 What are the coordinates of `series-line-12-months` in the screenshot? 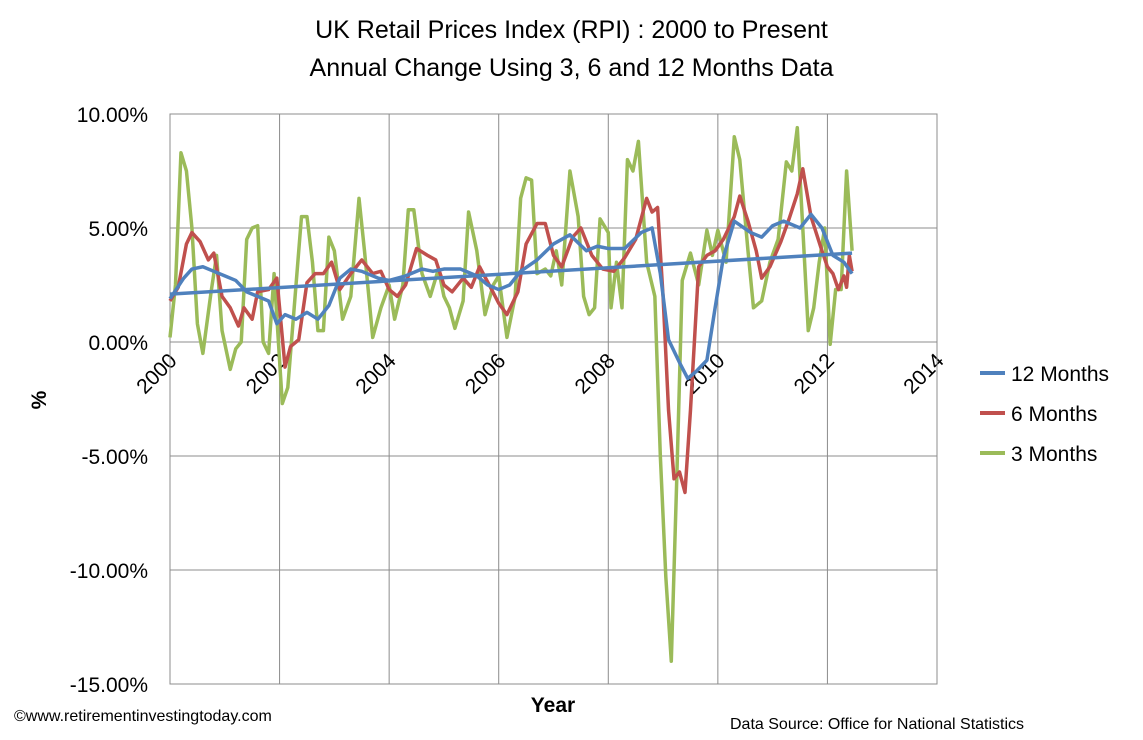 It's located at (511, 296).